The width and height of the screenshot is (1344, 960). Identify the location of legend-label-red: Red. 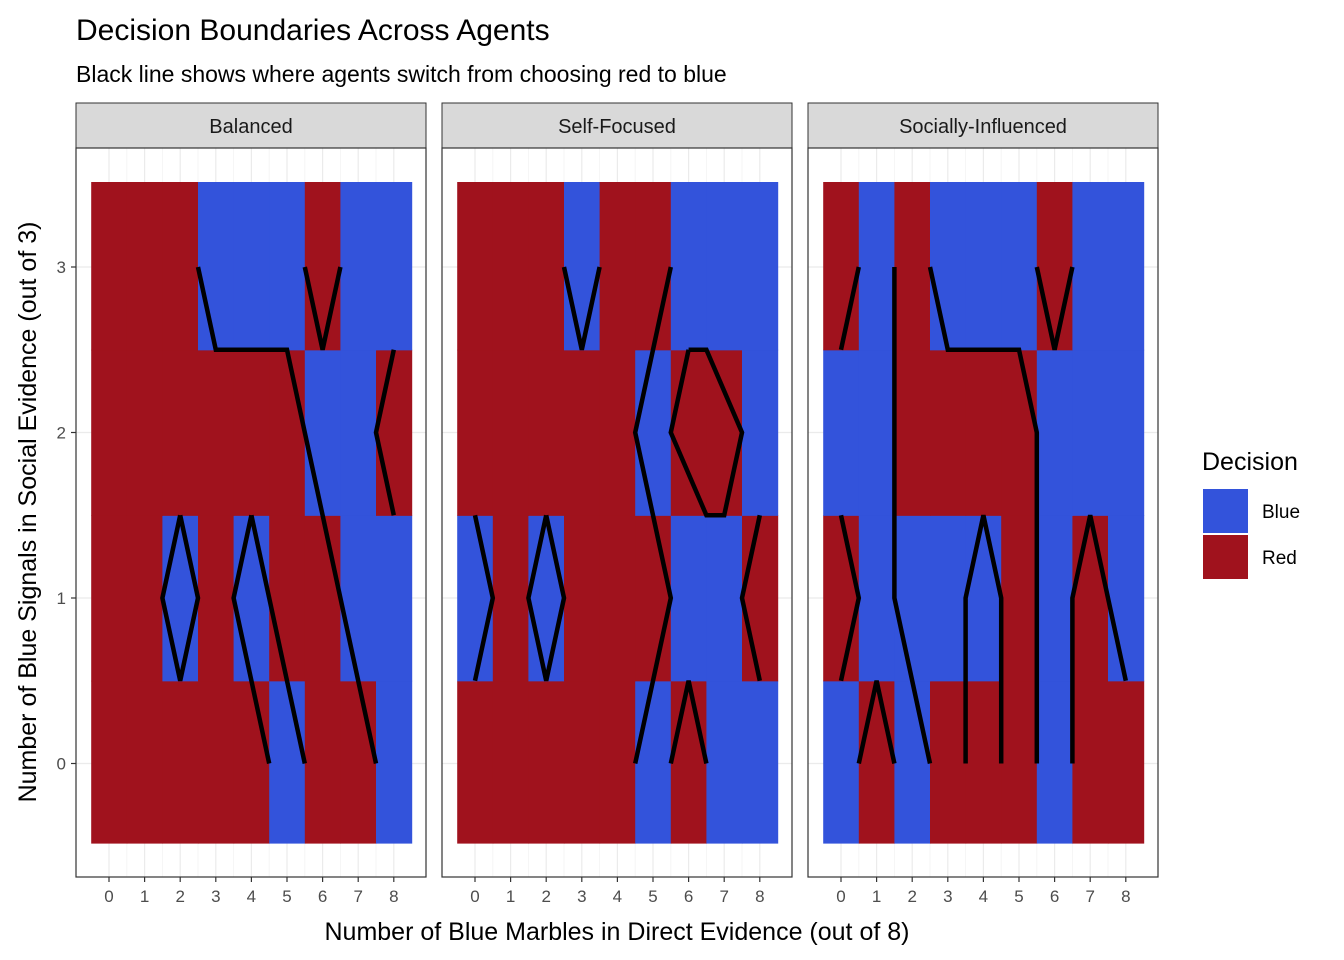
(1279, 558).